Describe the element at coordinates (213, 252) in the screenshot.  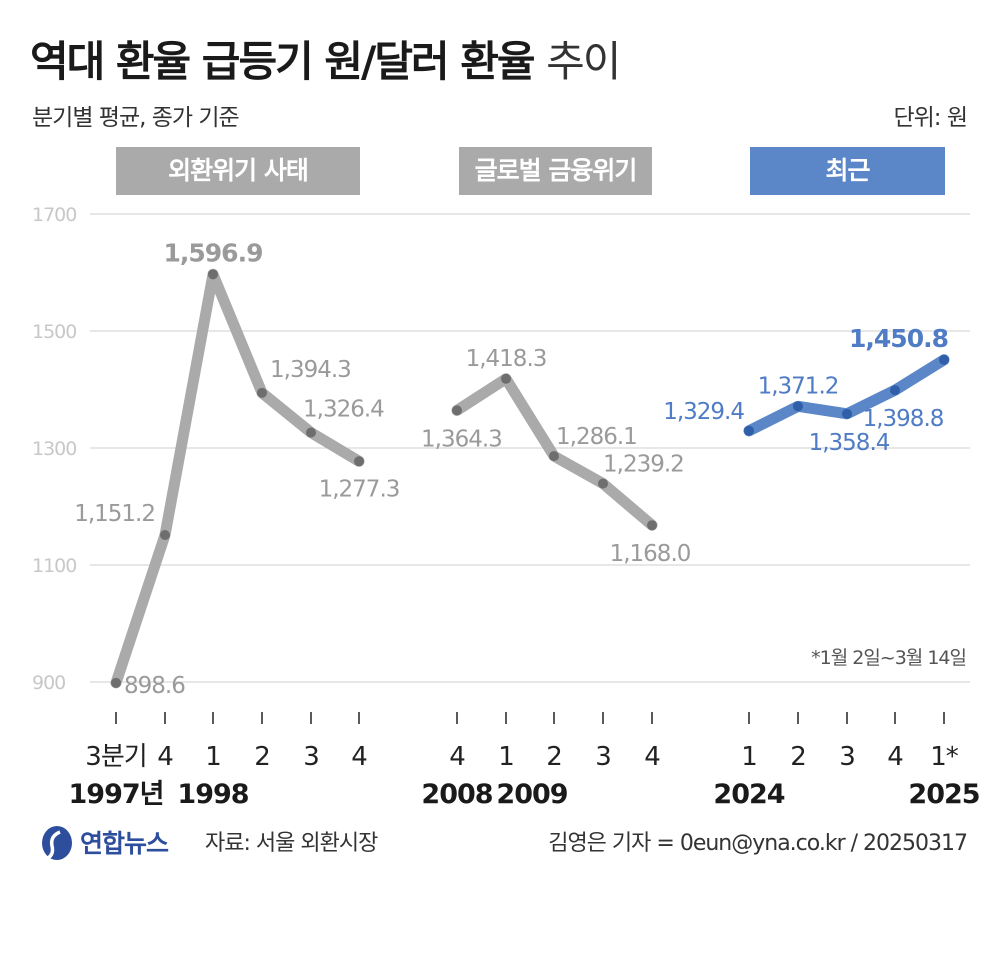
I see `data-label: 1,596.9` at that location.